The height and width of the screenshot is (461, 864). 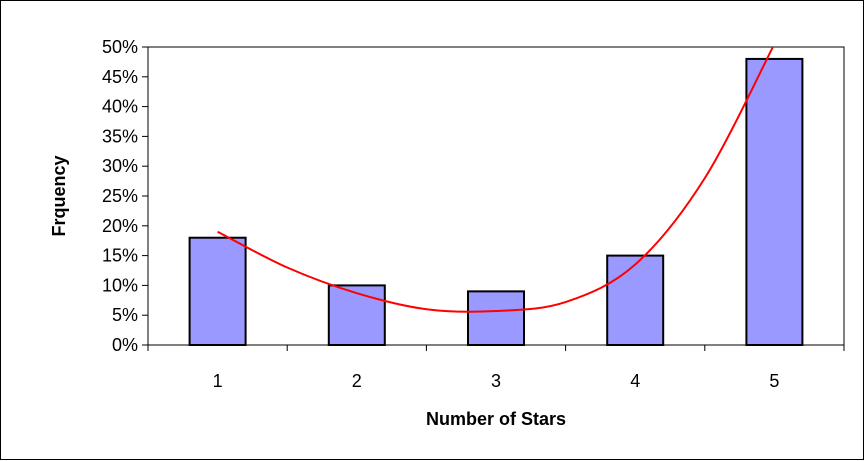 I want to click on x-tick-label: 1, so click(x=218, y=381).